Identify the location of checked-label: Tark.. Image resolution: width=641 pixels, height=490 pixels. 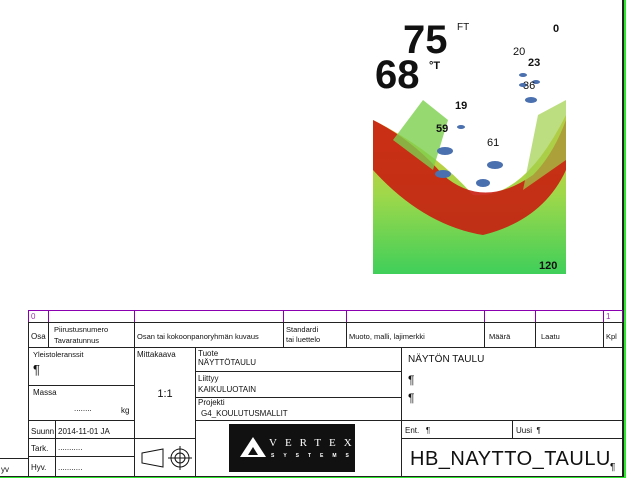
(40, 448).